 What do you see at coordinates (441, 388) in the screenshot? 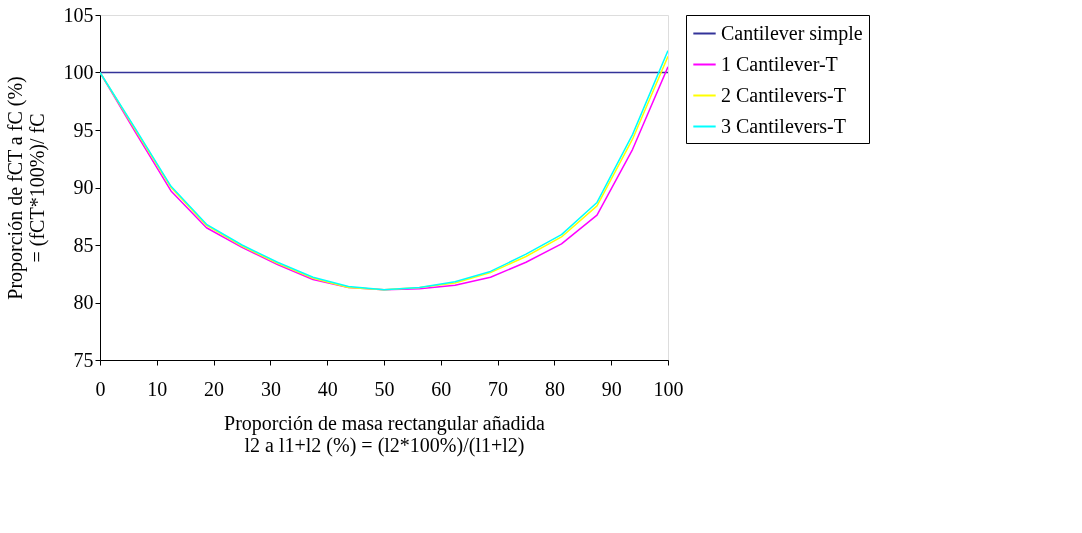
I see `x-tick-label: 60` at bounding box center [441, 388].